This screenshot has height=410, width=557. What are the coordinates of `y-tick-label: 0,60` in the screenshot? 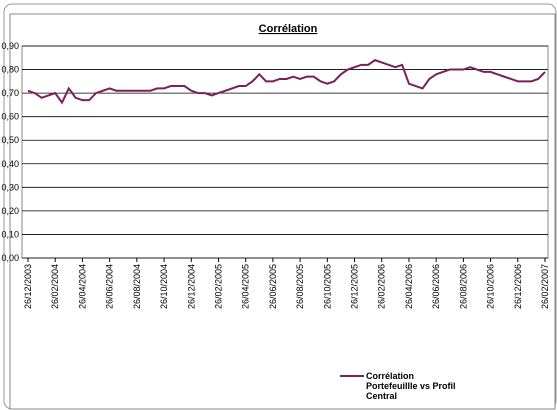 It's located at (10, 117).